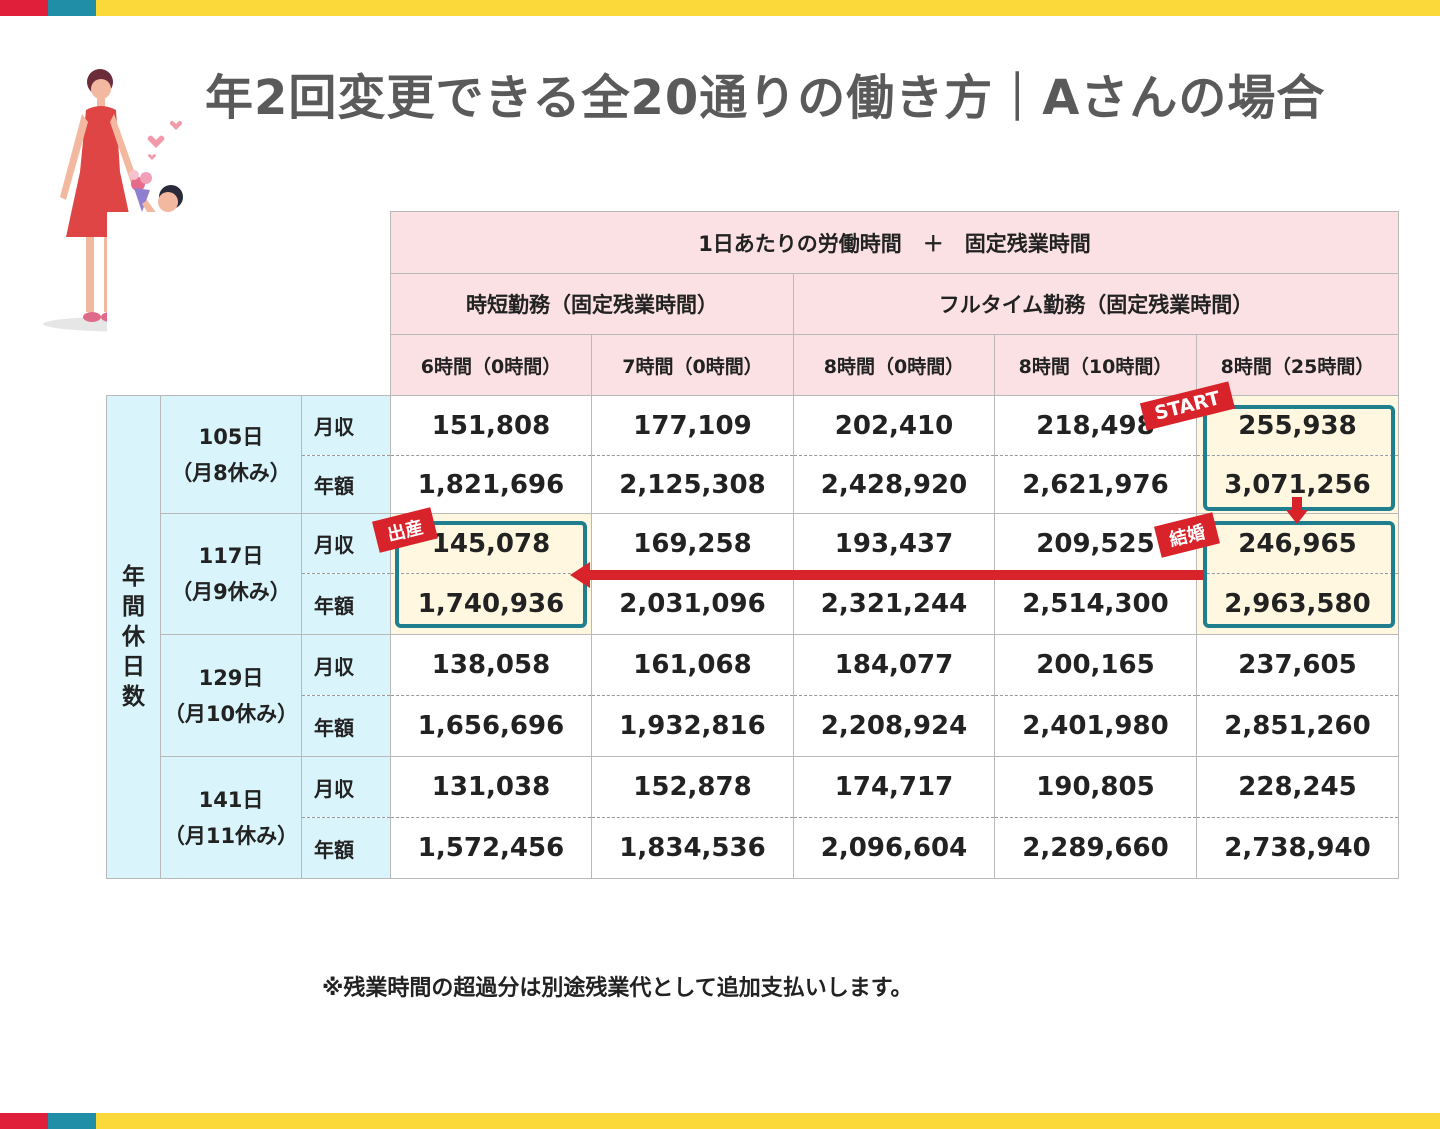  I want to click on table-cell: 1,821,696, so click(491, 484).